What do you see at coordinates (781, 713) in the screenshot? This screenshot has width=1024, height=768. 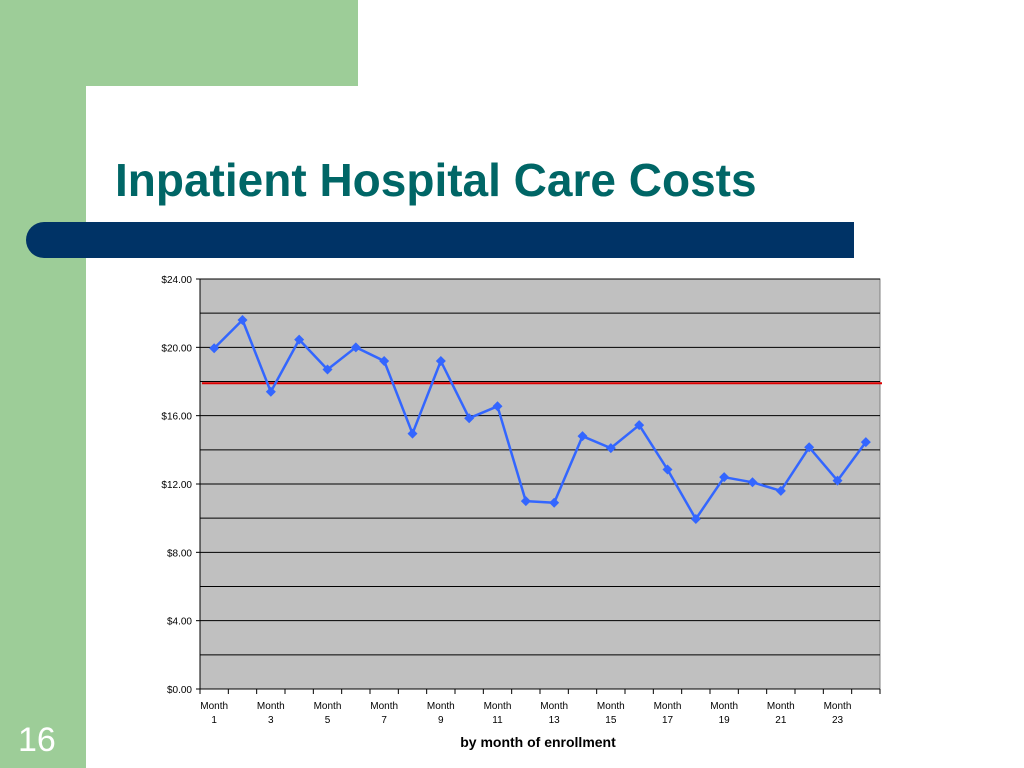 I see `x-tick-label: Month 21` at bounding box center [781, 713].